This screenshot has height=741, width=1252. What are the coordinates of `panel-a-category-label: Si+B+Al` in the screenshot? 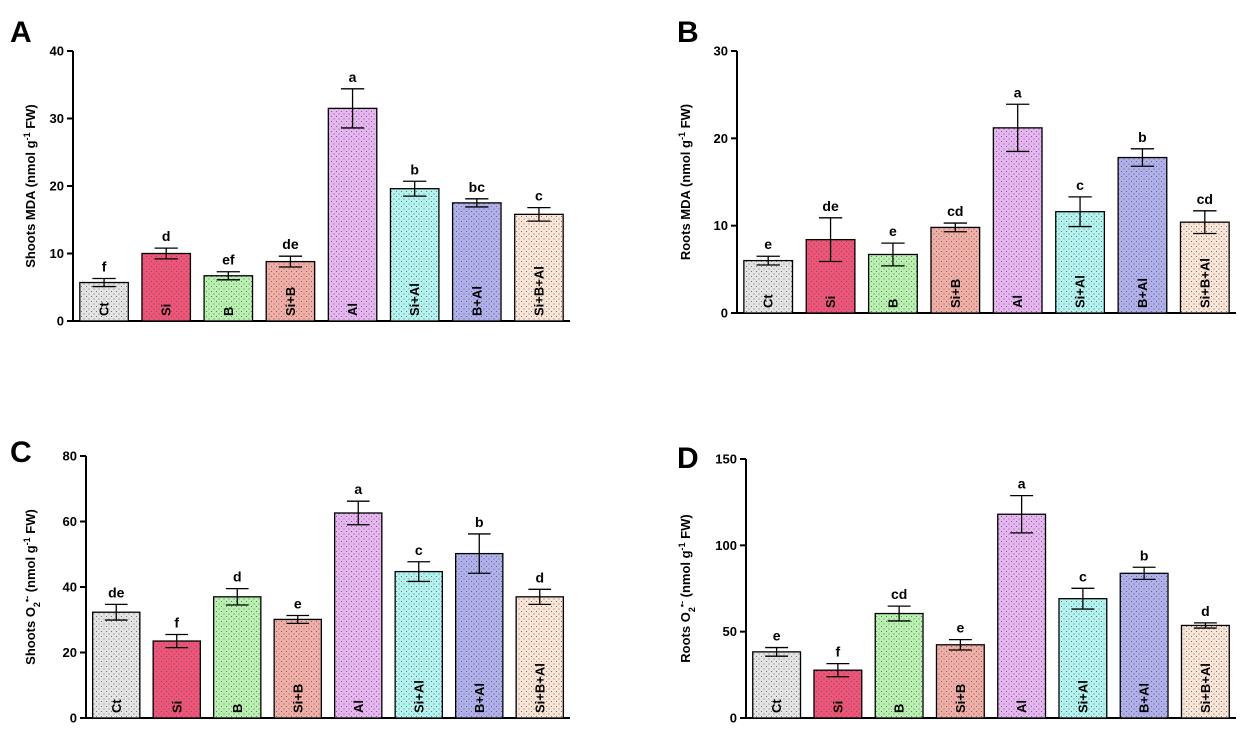 It's located at (538, 291).